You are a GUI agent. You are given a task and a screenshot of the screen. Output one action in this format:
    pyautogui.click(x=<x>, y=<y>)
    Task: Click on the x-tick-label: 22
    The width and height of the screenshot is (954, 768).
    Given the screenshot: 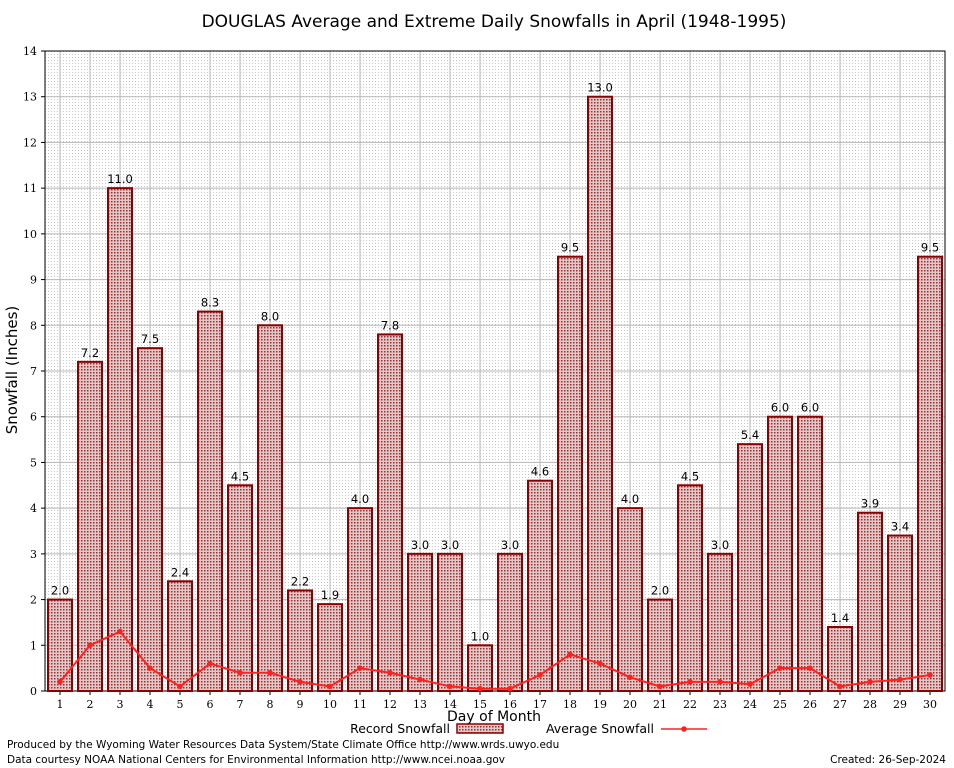 What is the action you would take?
    pyautogui.click(x=690, y=704)
    